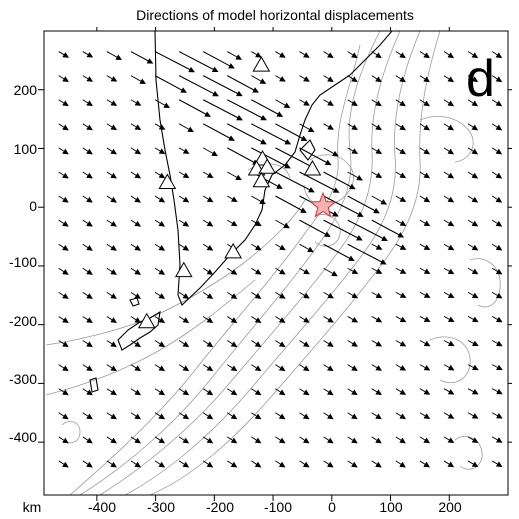  I want to click on x-tick-label: -200, so click(220, 507).